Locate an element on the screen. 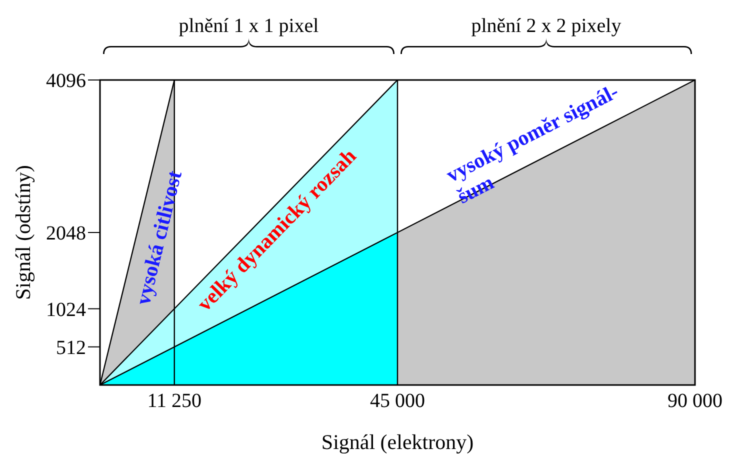 This screenshot has height=461, width=738. x-tick-label: 45 000 is located at coordinates (397, 401).